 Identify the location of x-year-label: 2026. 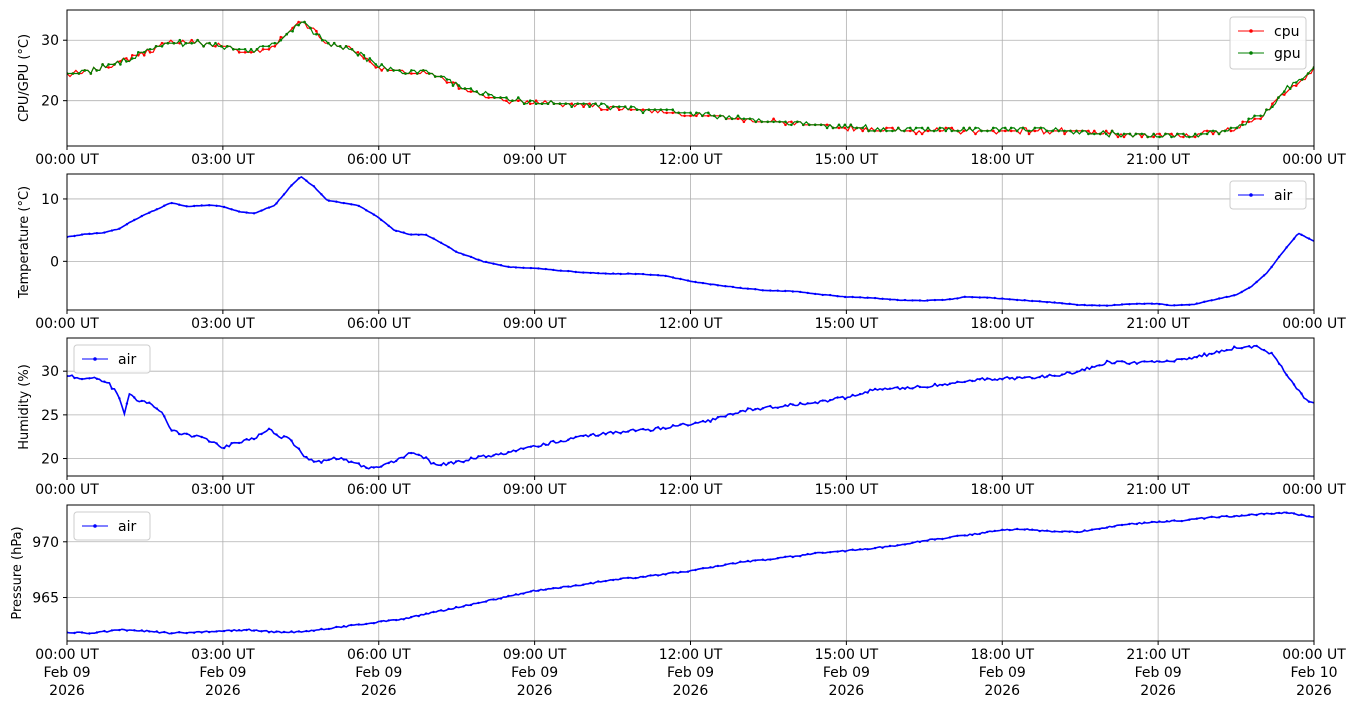
(691, 691).